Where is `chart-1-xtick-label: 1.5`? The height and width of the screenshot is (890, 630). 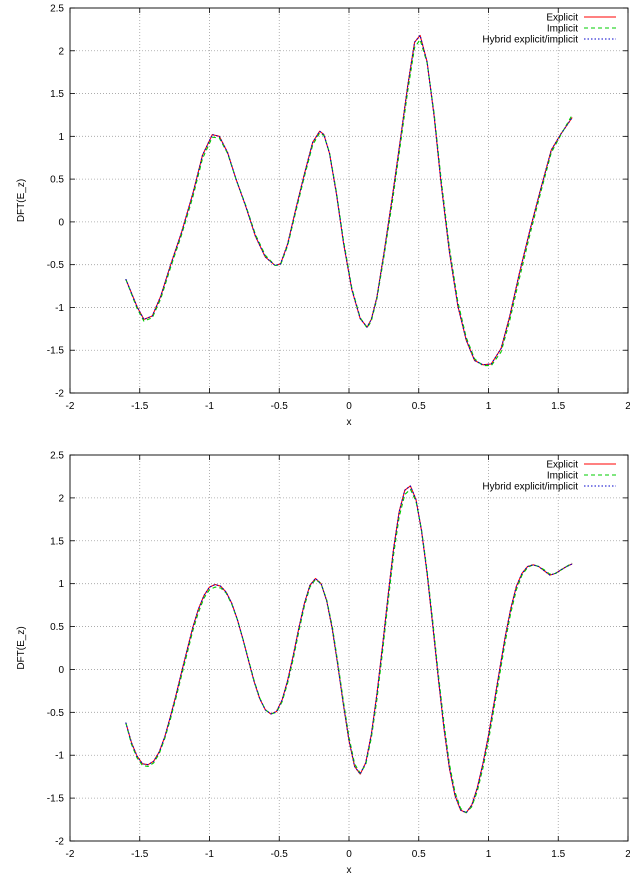
chart-1-xtick-label: 1.5 is located at coordinates (558, 854).